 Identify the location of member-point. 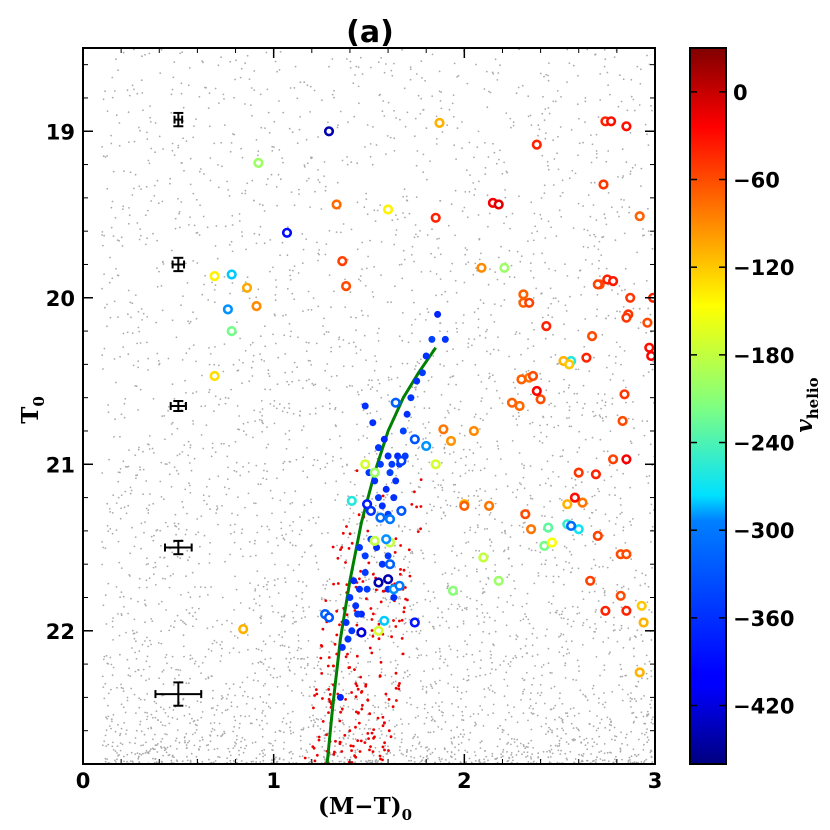
(348, 639).